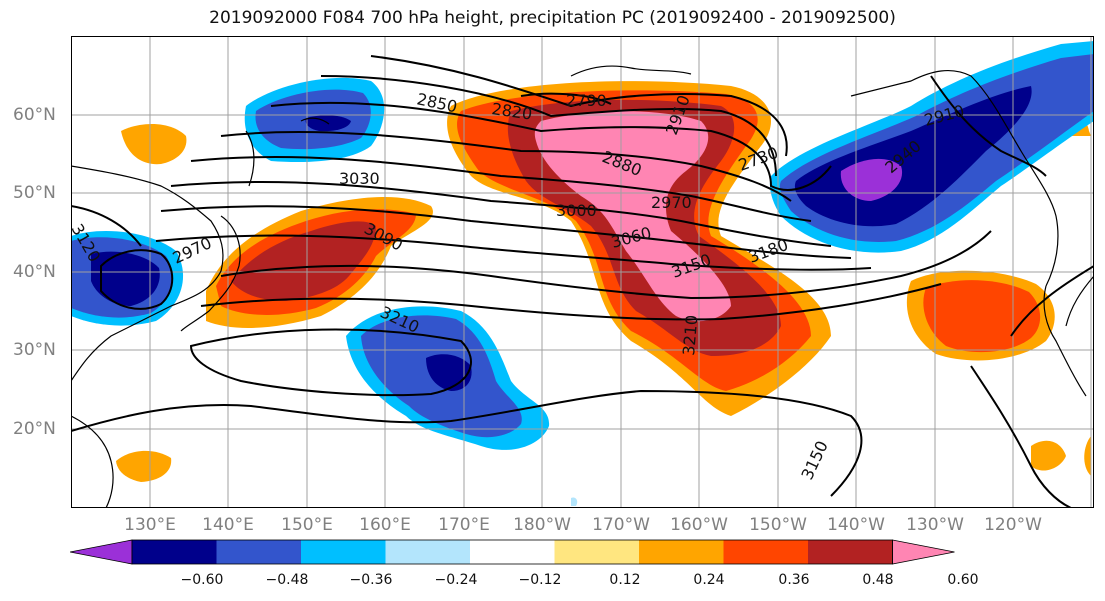 This screenshot has height=601, width=1105. What do you see at coordinates (982, 316) in the screenshot?
I see `shade-red` at bounding box center [982, 316].